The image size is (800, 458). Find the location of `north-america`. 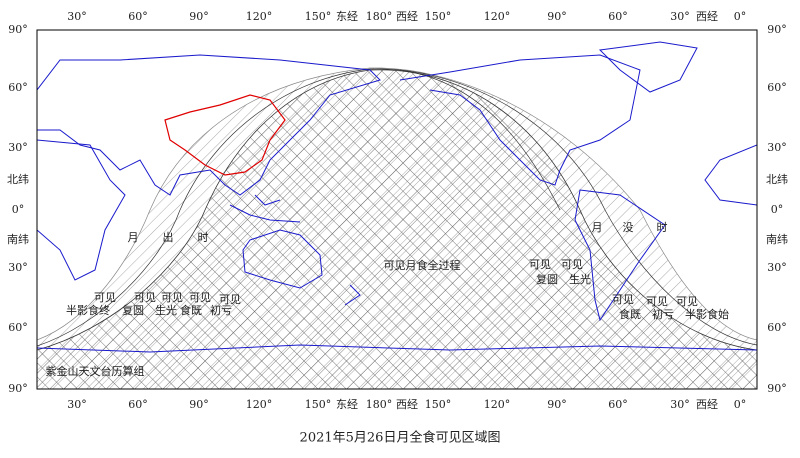

north-america is located at coordinates (520, 120).